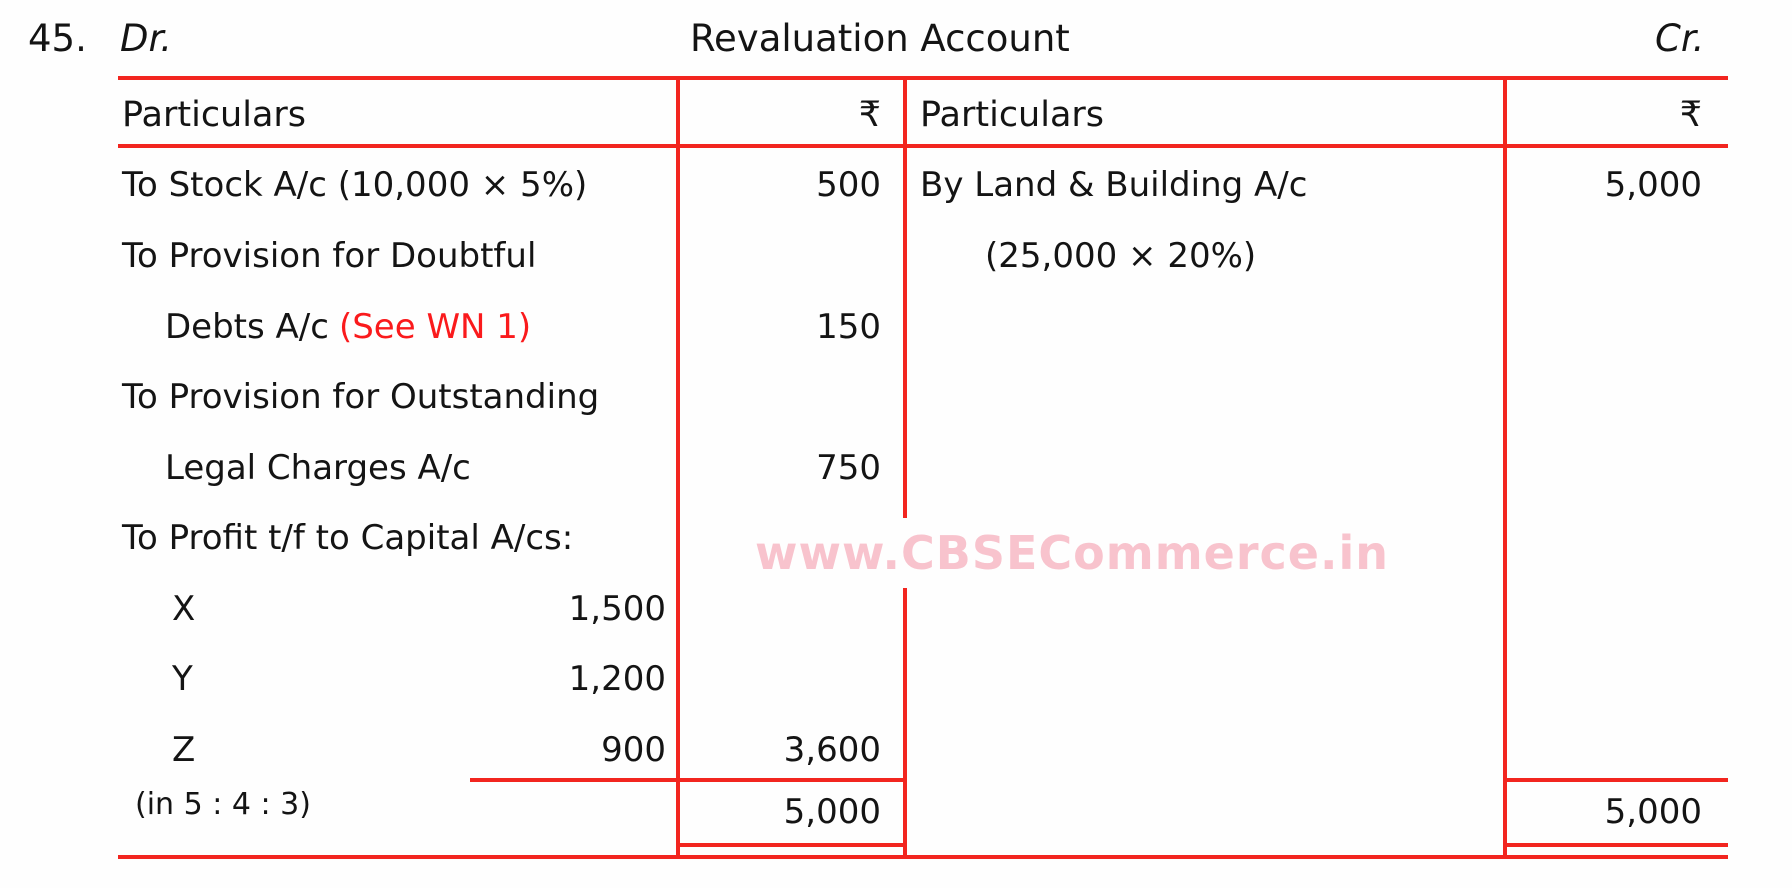  I want to click on cr-label: Cr., so click(1680, 38).